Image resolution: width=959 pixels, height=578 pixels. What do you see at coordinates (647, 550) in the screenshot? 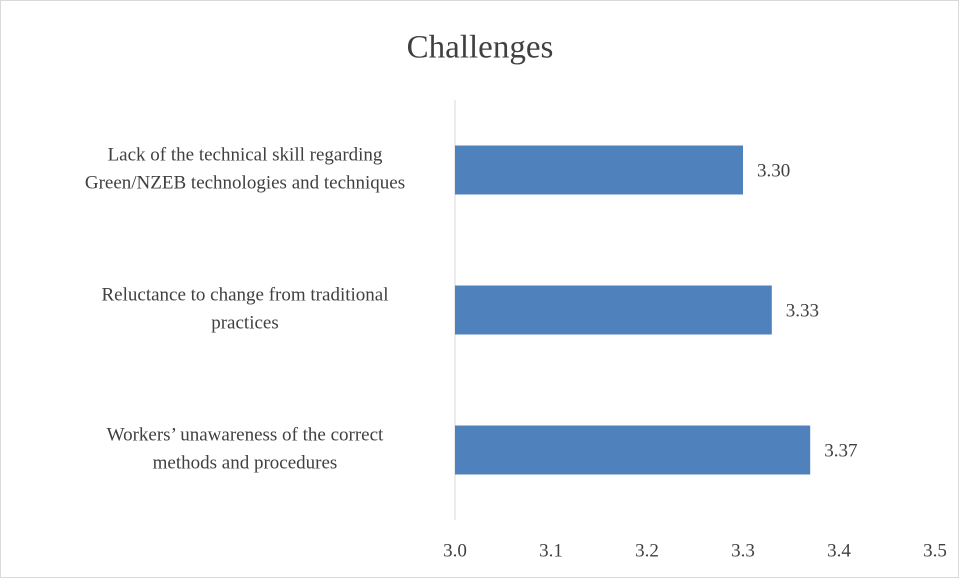
I see `x-tick-label: 3.2` at bounding box center [647, 550].